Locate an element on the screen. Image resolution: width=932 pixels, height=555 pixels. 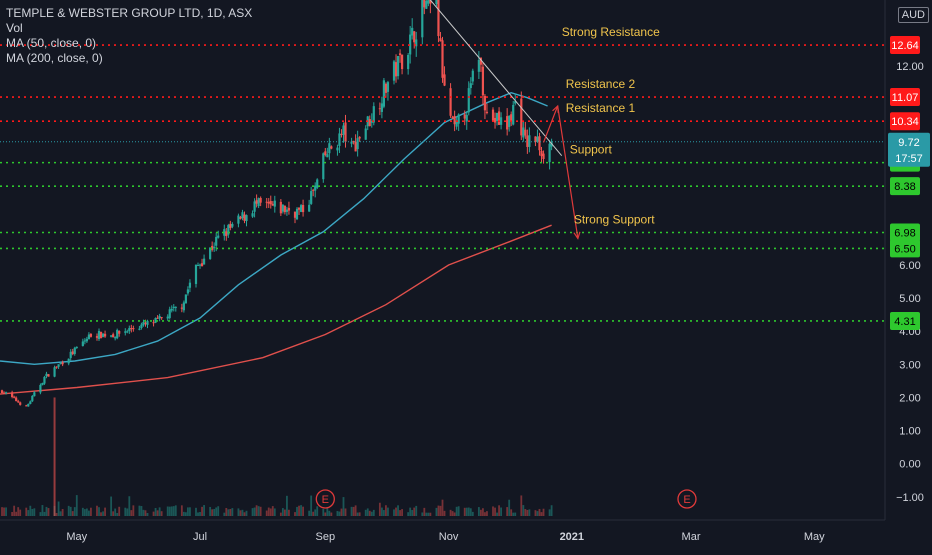
projection-arrow-up is located at coordinates (550, 124).